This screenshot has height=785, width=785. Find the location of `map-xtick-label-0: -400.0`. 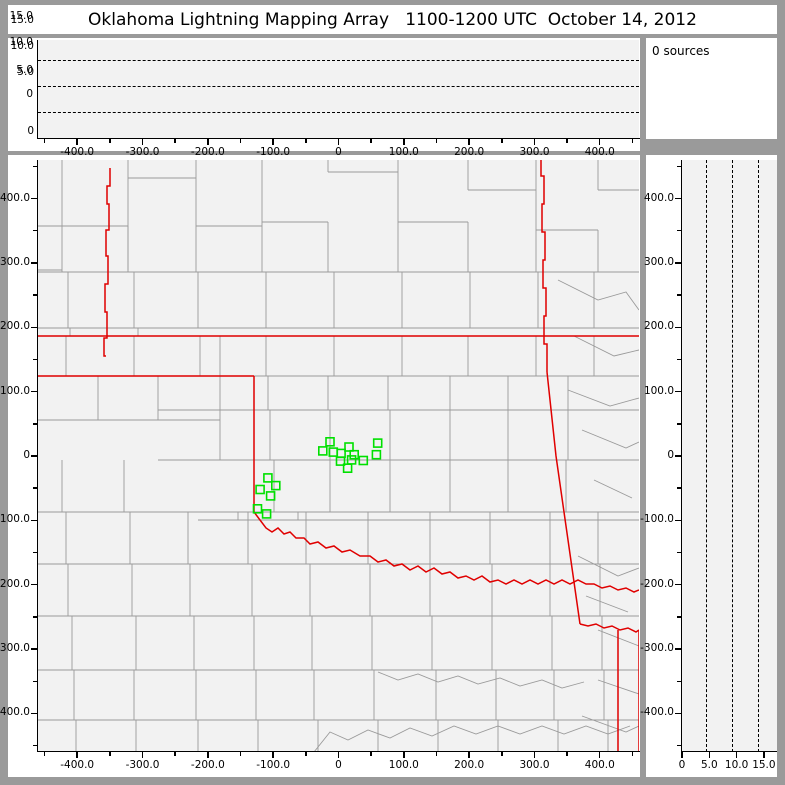

map-xtick-label-0: -400.0 is located at coordinates (77, 765).